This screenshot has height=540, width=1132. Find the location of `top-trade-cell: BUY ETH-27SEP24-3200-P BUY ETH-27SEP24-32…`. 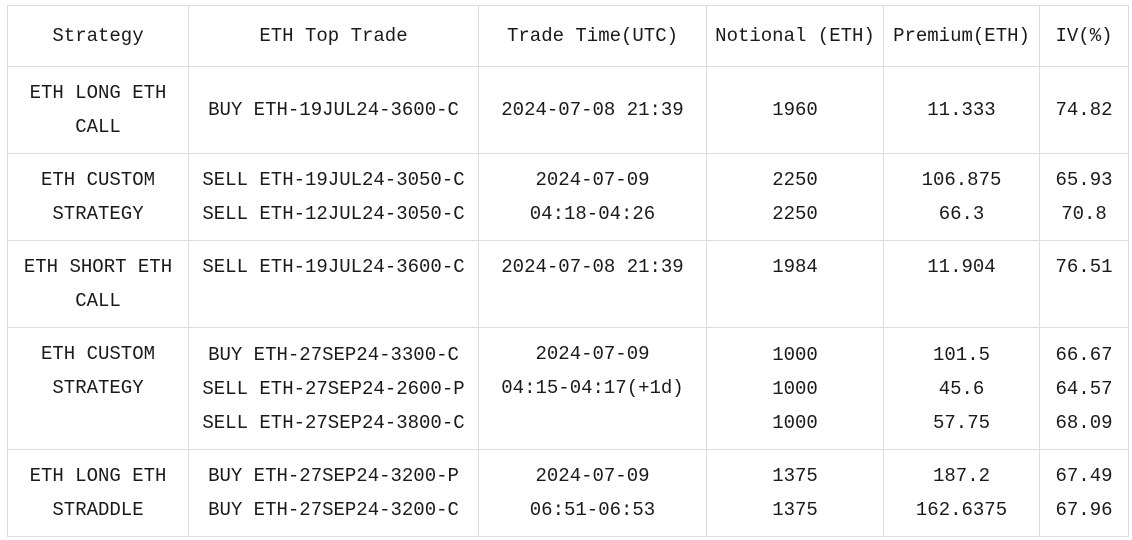

top-trade-cell: BUY ETH-27SEP24-3200-P BUY ETH-27SEP24-32… is located at coordinates (333, 493).